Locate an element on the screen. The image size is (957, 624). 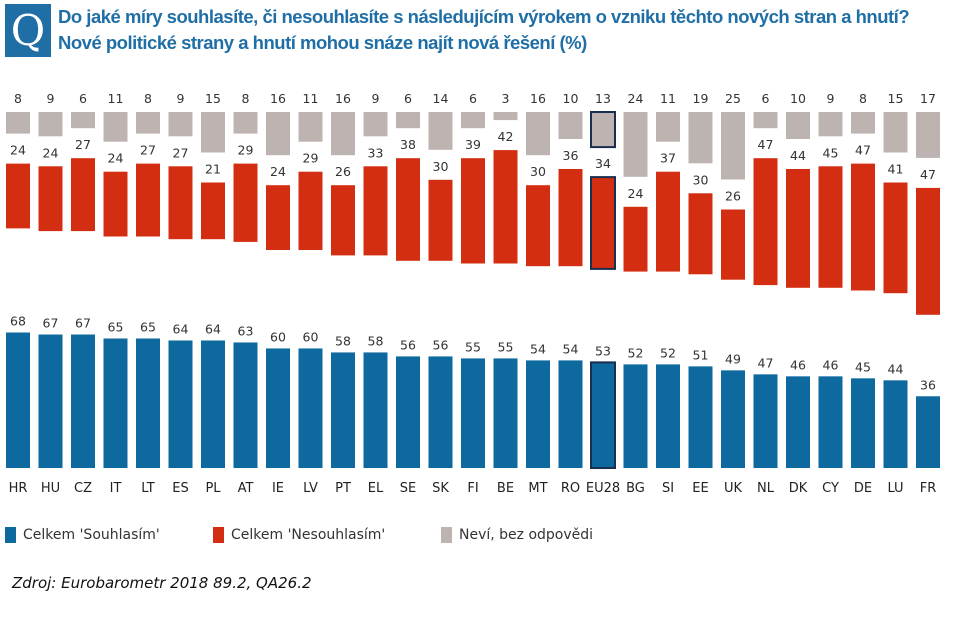
bar-agree-uk is located at coordinates (733, 419).